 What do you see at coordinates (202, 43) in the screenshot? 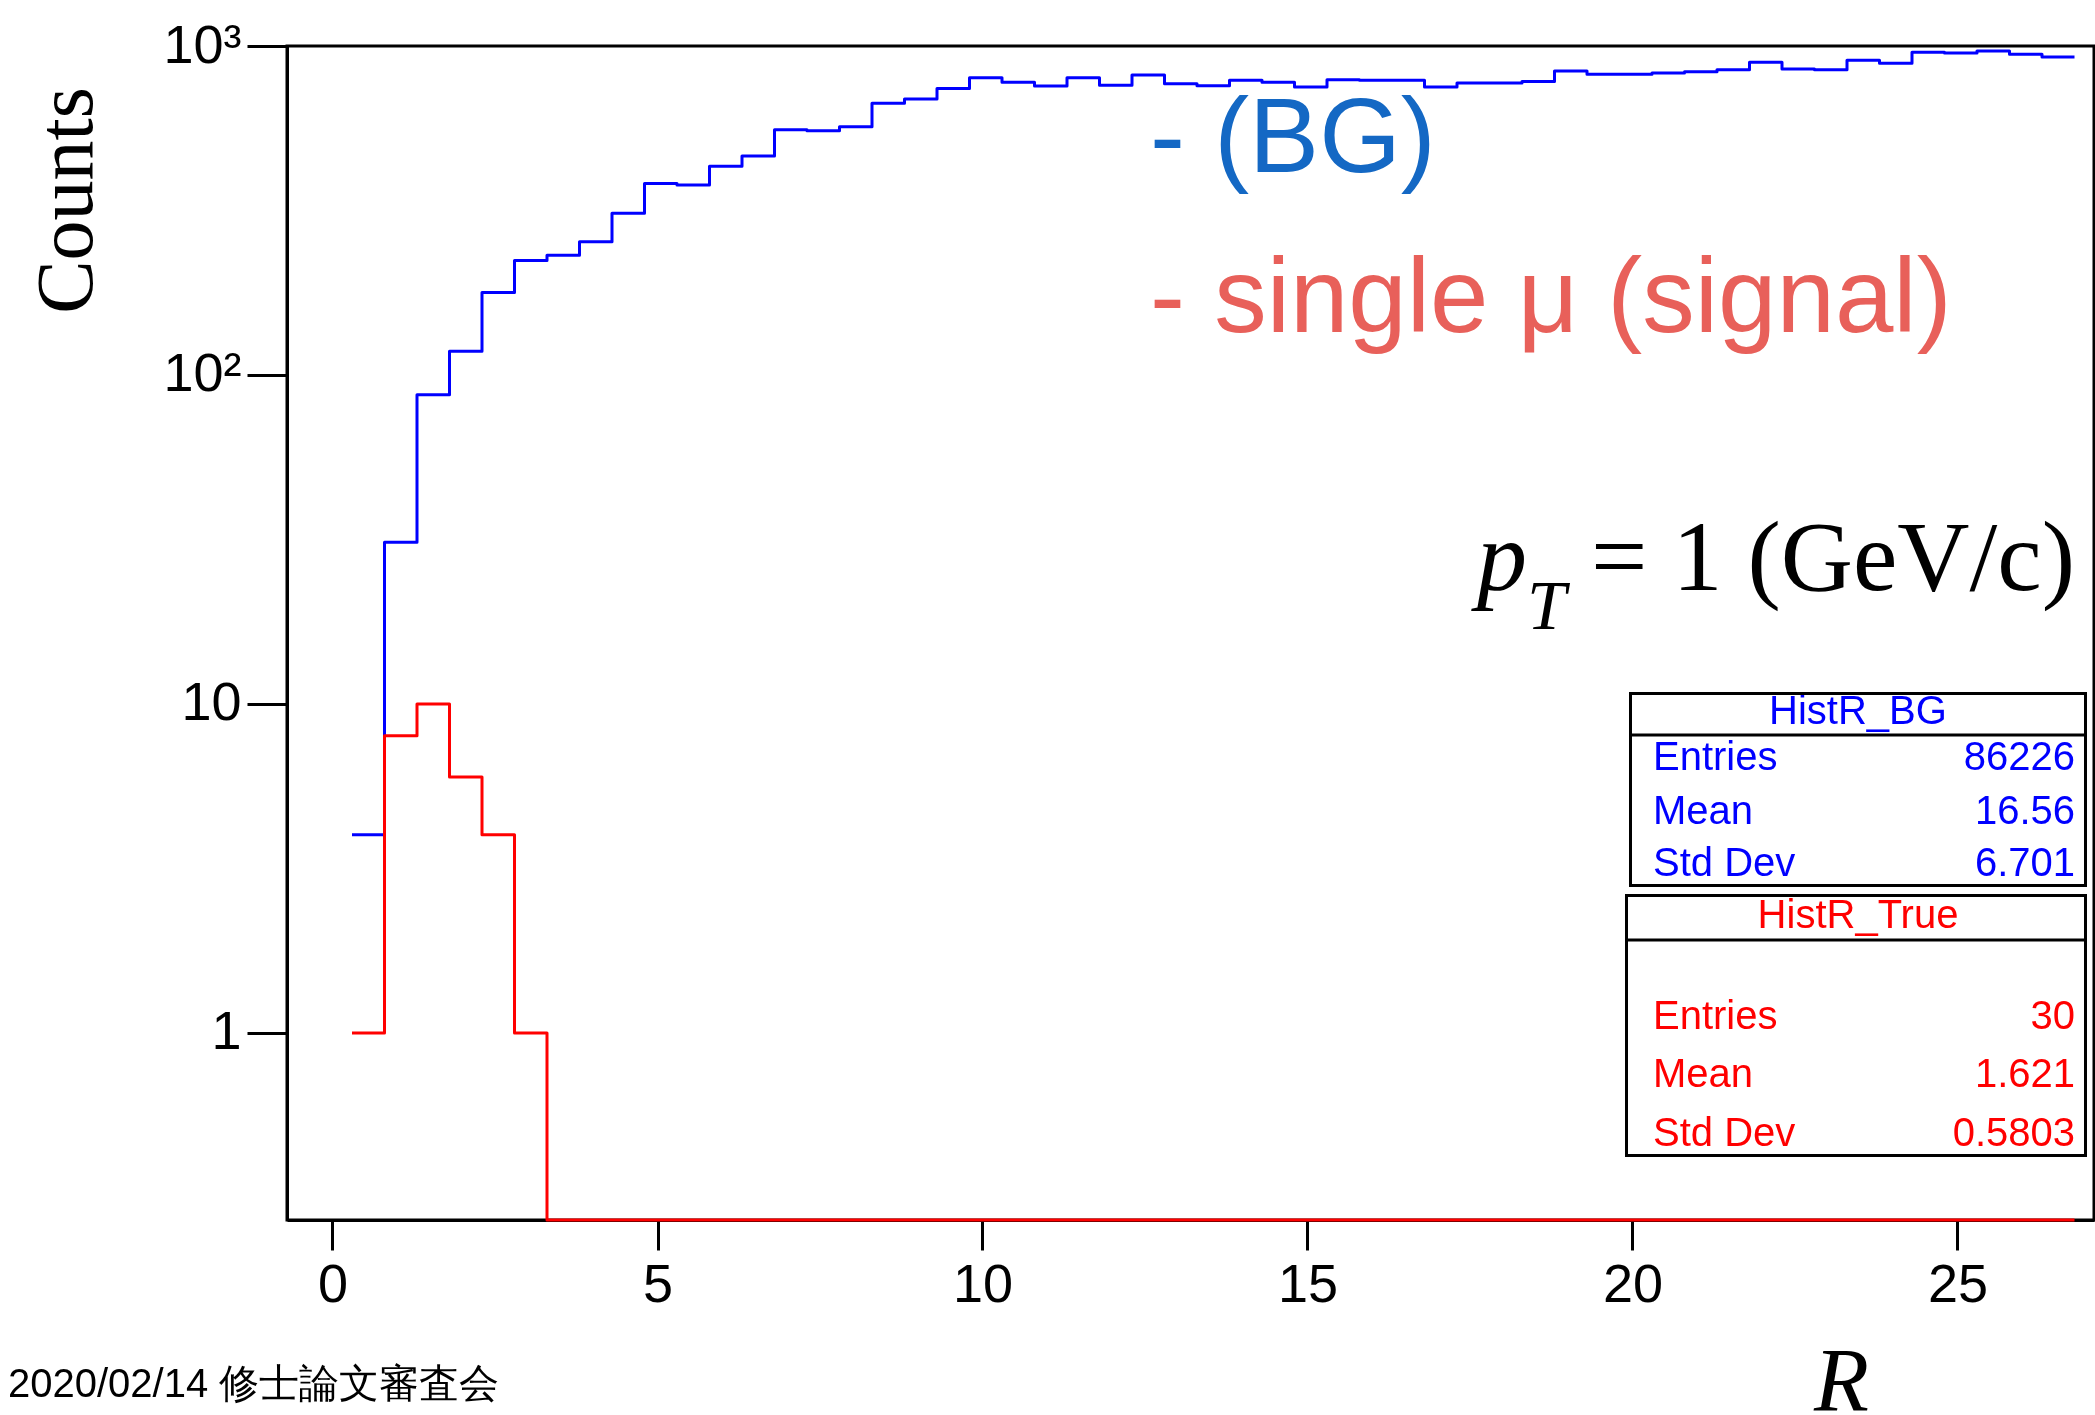
I see `y-tick-label: 10³` at bounding box center [202, 43].